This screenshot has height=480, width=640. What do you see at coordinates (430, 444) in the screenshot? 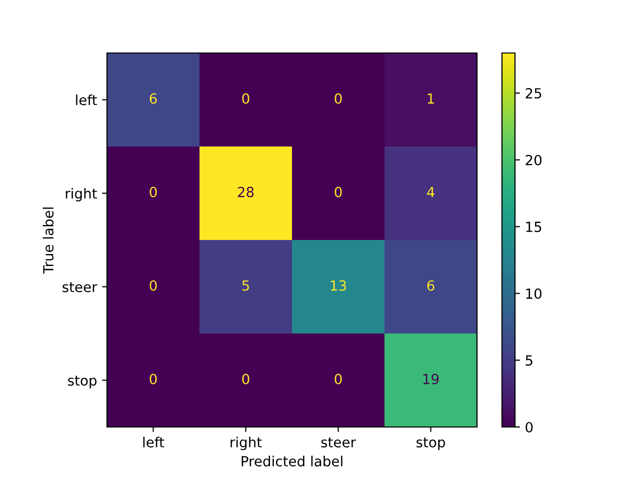
I see `x-tick-label: stop` at bounding box center [430, 444].